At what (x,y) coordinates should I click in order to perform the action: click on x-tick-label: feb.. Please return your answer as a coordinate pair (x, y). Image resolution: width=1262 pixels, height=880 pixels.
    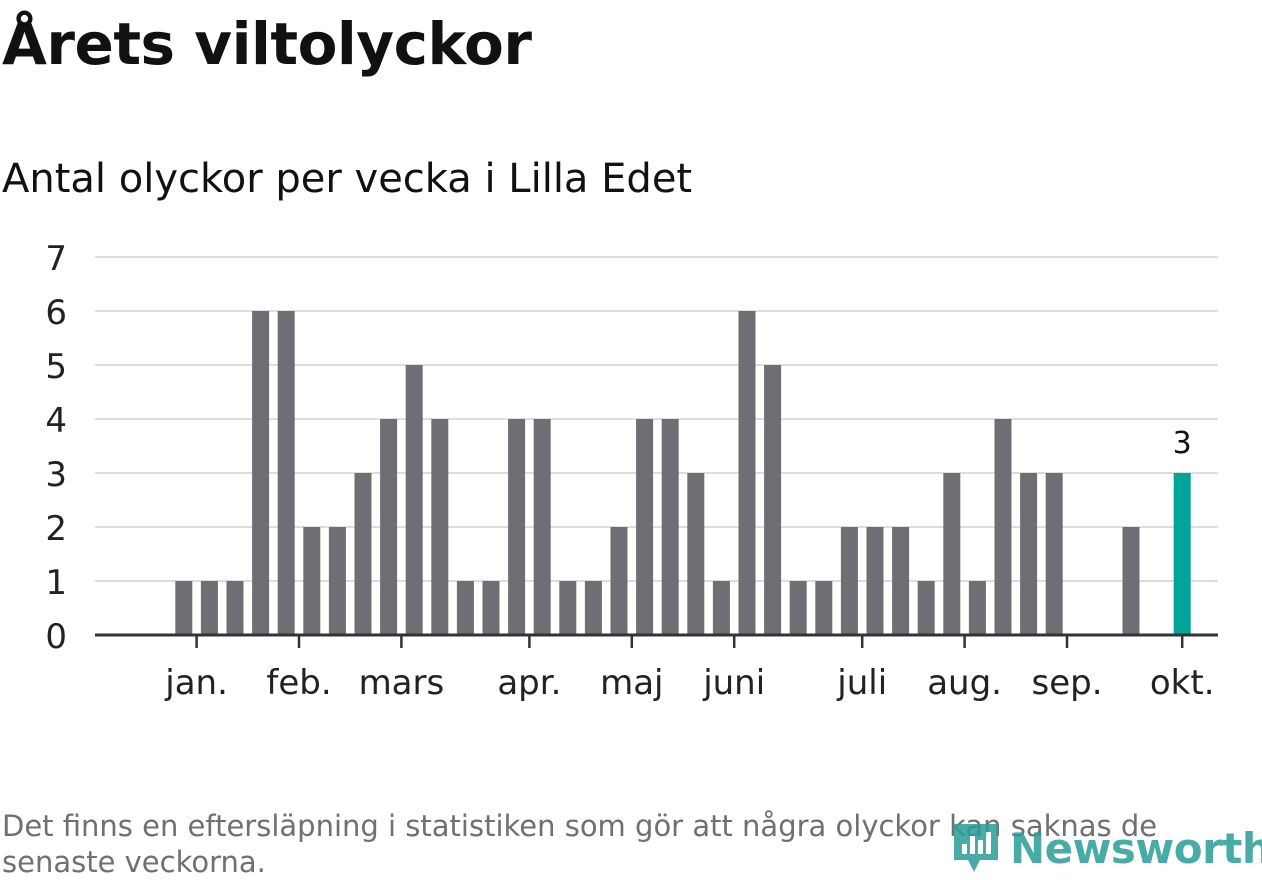
    Looking at the image, I should click on (298, 683).